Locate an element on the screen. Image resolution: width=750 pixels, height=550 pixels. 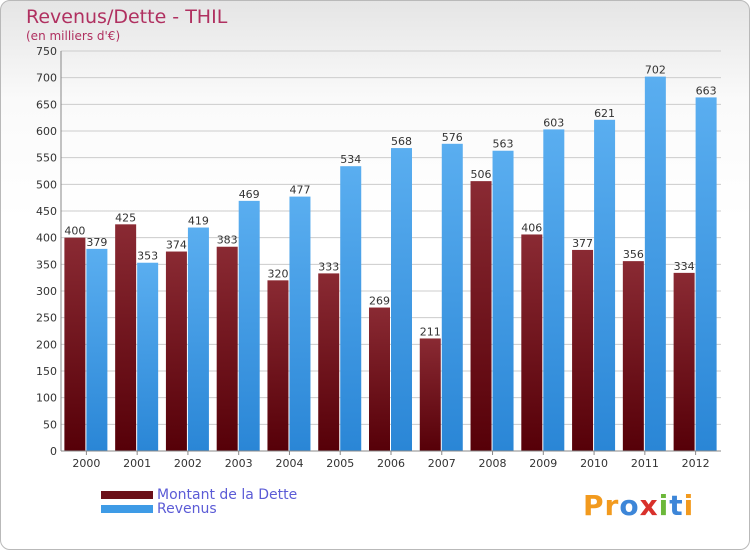
y-tick-label: 350 is located at coordinates (46, 264).